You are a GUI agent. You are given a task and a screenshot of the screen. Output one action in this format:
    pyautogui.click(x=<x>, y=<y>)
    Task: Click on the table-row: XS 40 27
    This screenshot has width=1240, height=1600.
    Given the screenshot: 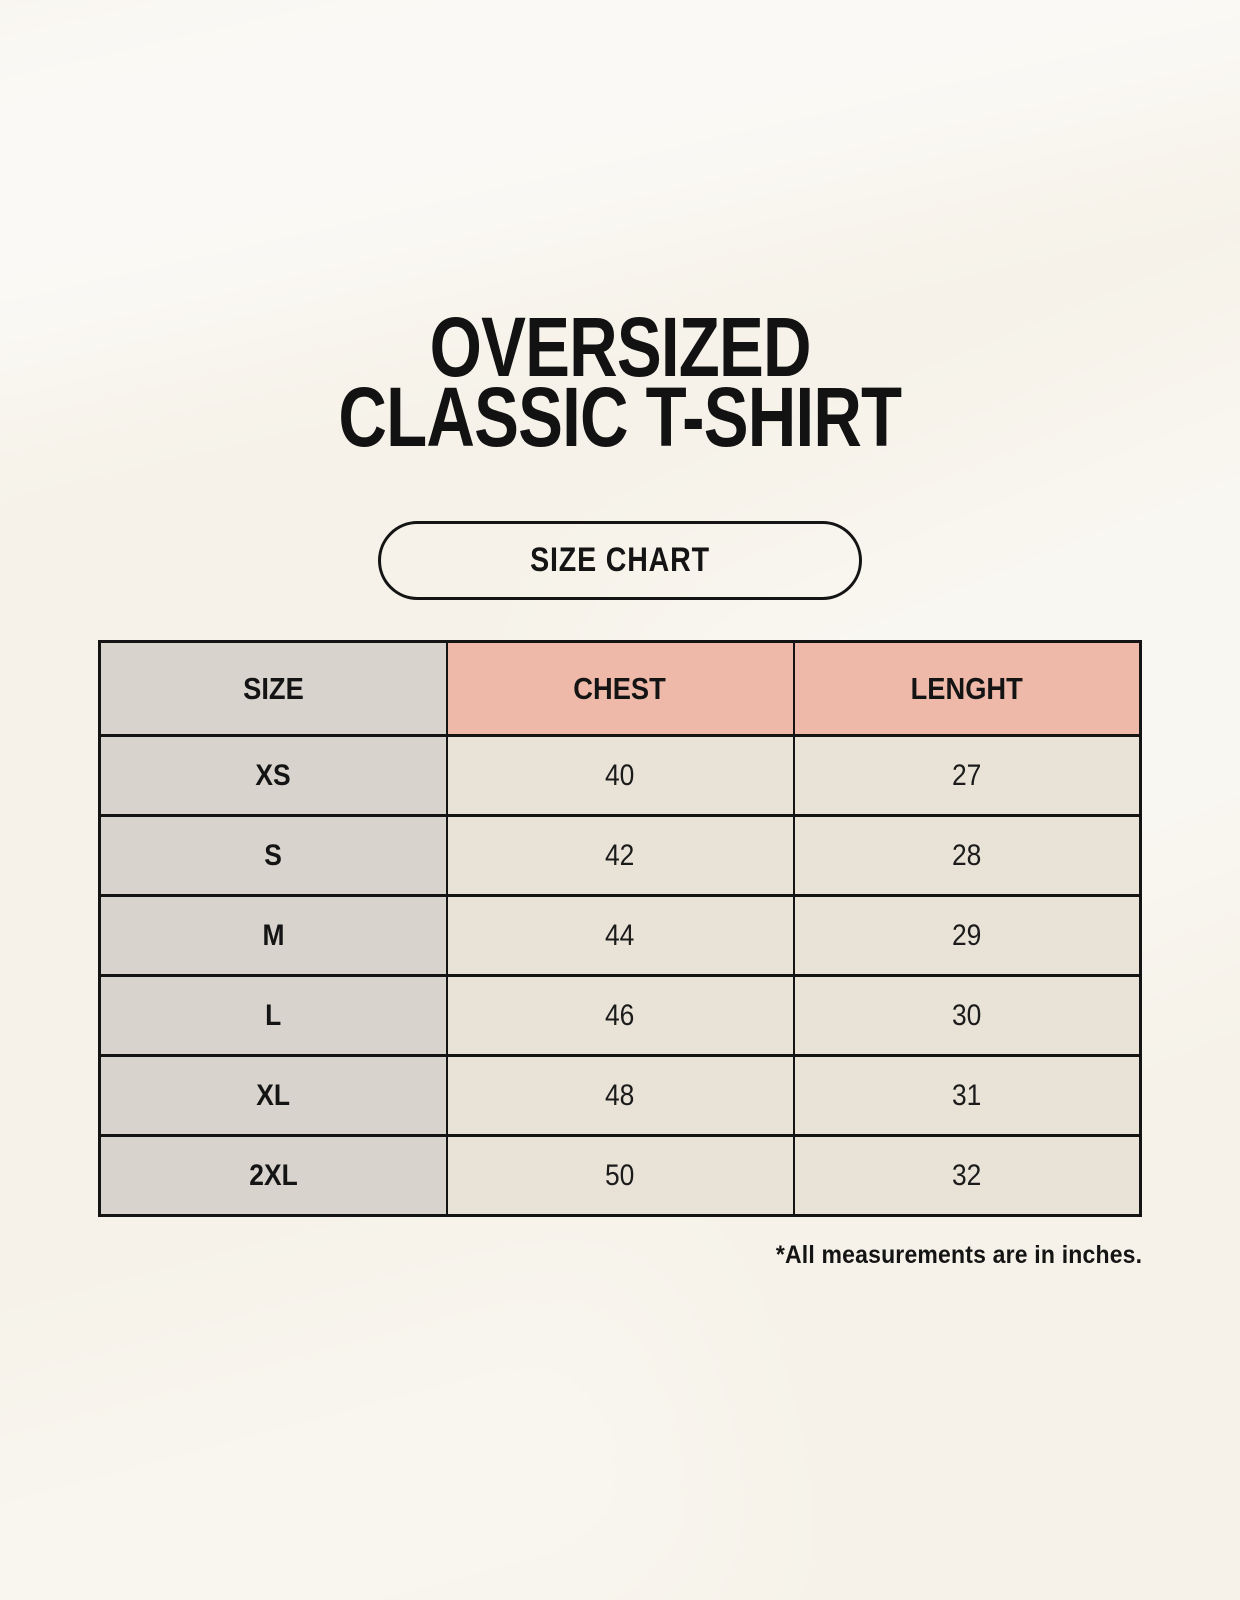 What is the action you would take?
    pyautogui.click(x=620, y=775)
    